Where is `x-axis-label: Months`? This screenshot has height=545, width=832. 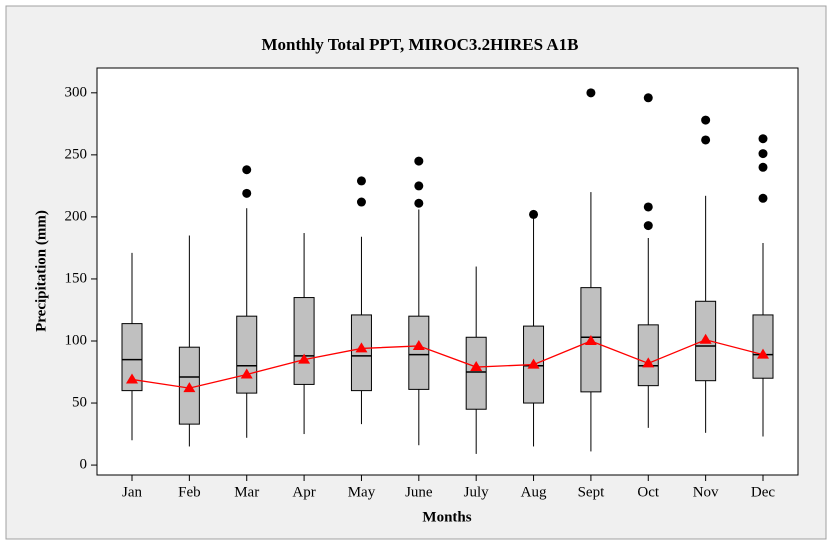 x-axis-label: Months is located at coordinates (446, 517).